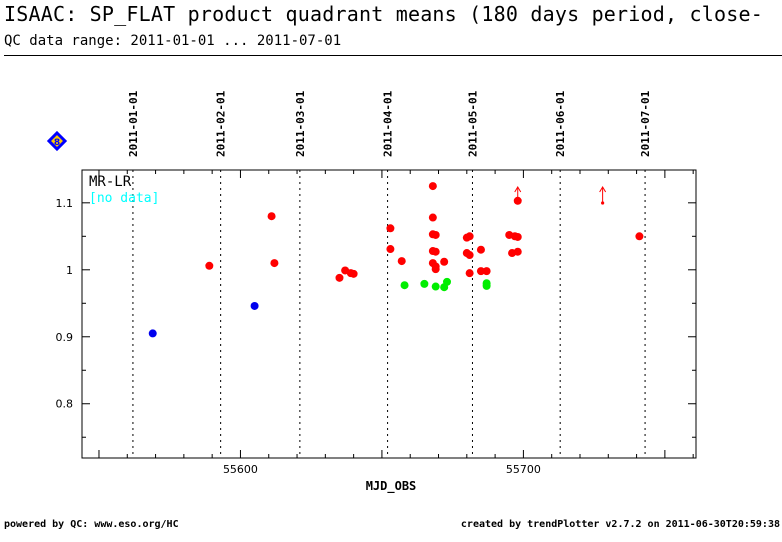  I want to click on date-marker-label: 2011-02-01, so click(221, 123).